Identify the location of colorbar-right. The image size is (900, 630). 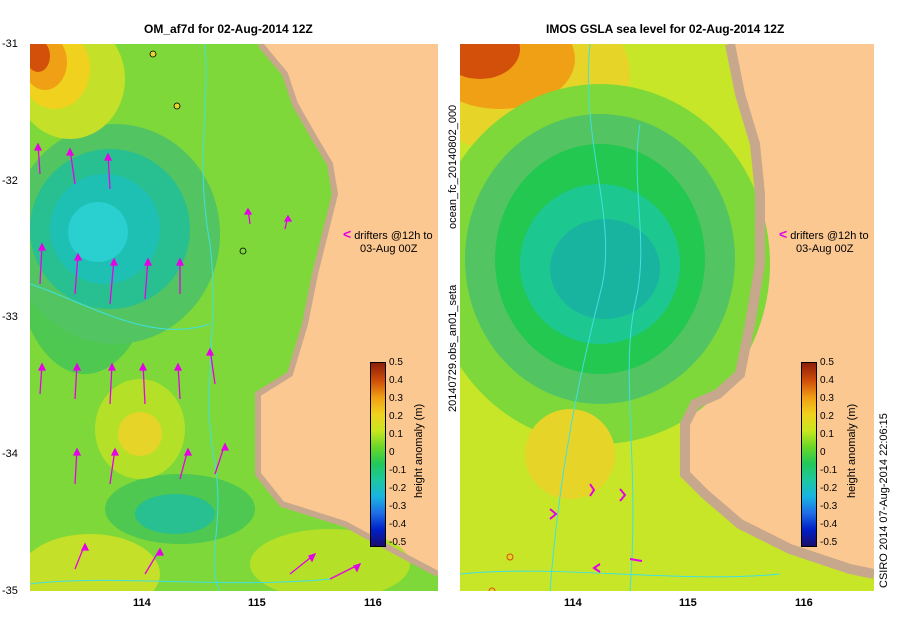
(809, 454).